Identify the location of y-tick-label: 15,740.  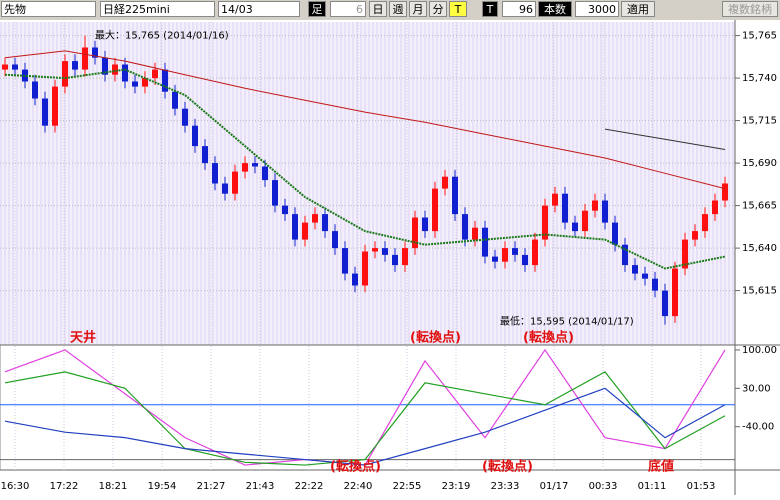
(759, 78).